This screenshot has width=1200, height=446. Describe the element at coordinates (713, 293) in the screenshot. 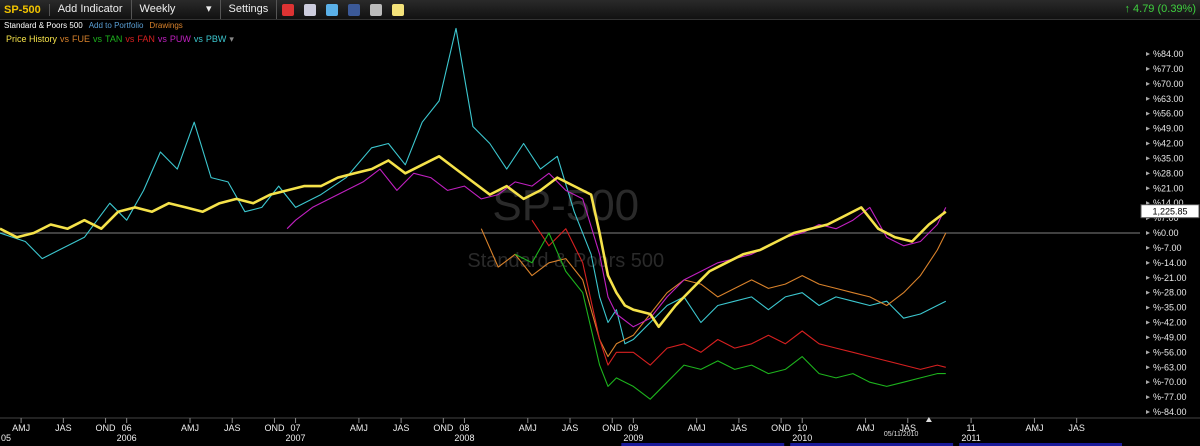

I see `series-line-fue` at that location.